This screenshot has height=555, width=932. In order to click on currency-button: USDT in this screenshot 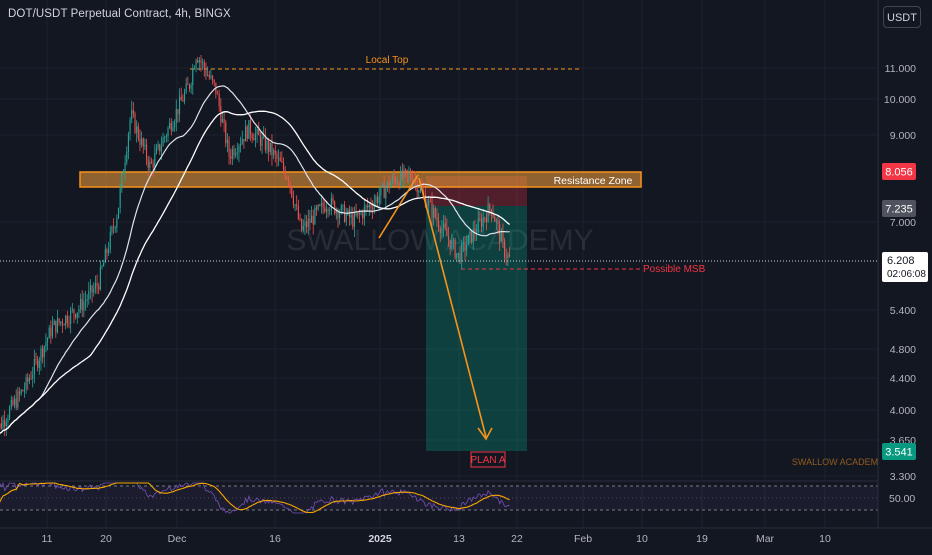, I will do `click(902, 17)`.